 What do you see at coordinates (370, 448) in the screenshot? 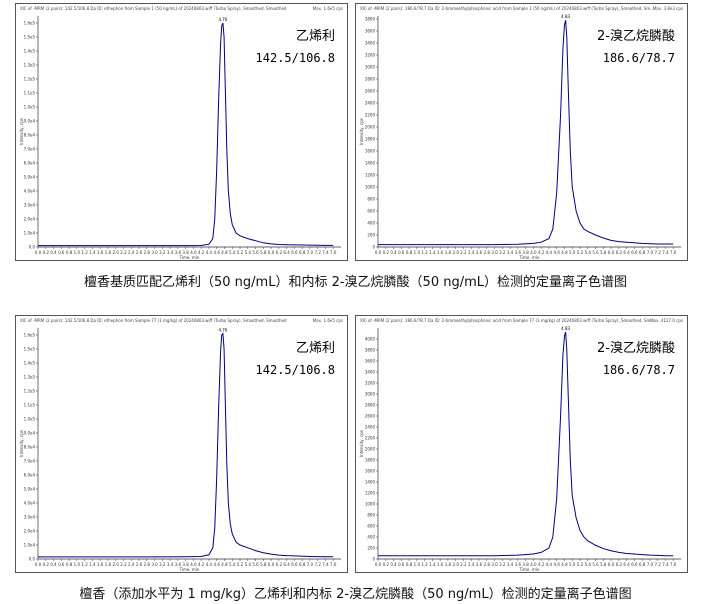
I see `y-tick-label: 2000` at bounding box center [370, 448].